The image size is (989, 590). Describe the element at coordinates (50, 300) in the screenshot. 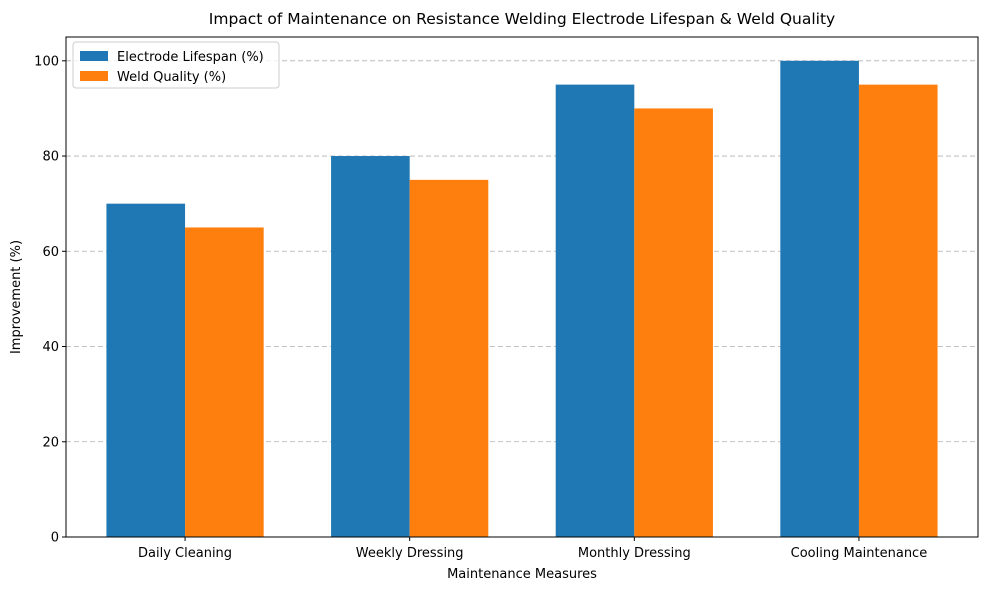

I see `y-axis: 0 20 40 60 80 100` at that location.